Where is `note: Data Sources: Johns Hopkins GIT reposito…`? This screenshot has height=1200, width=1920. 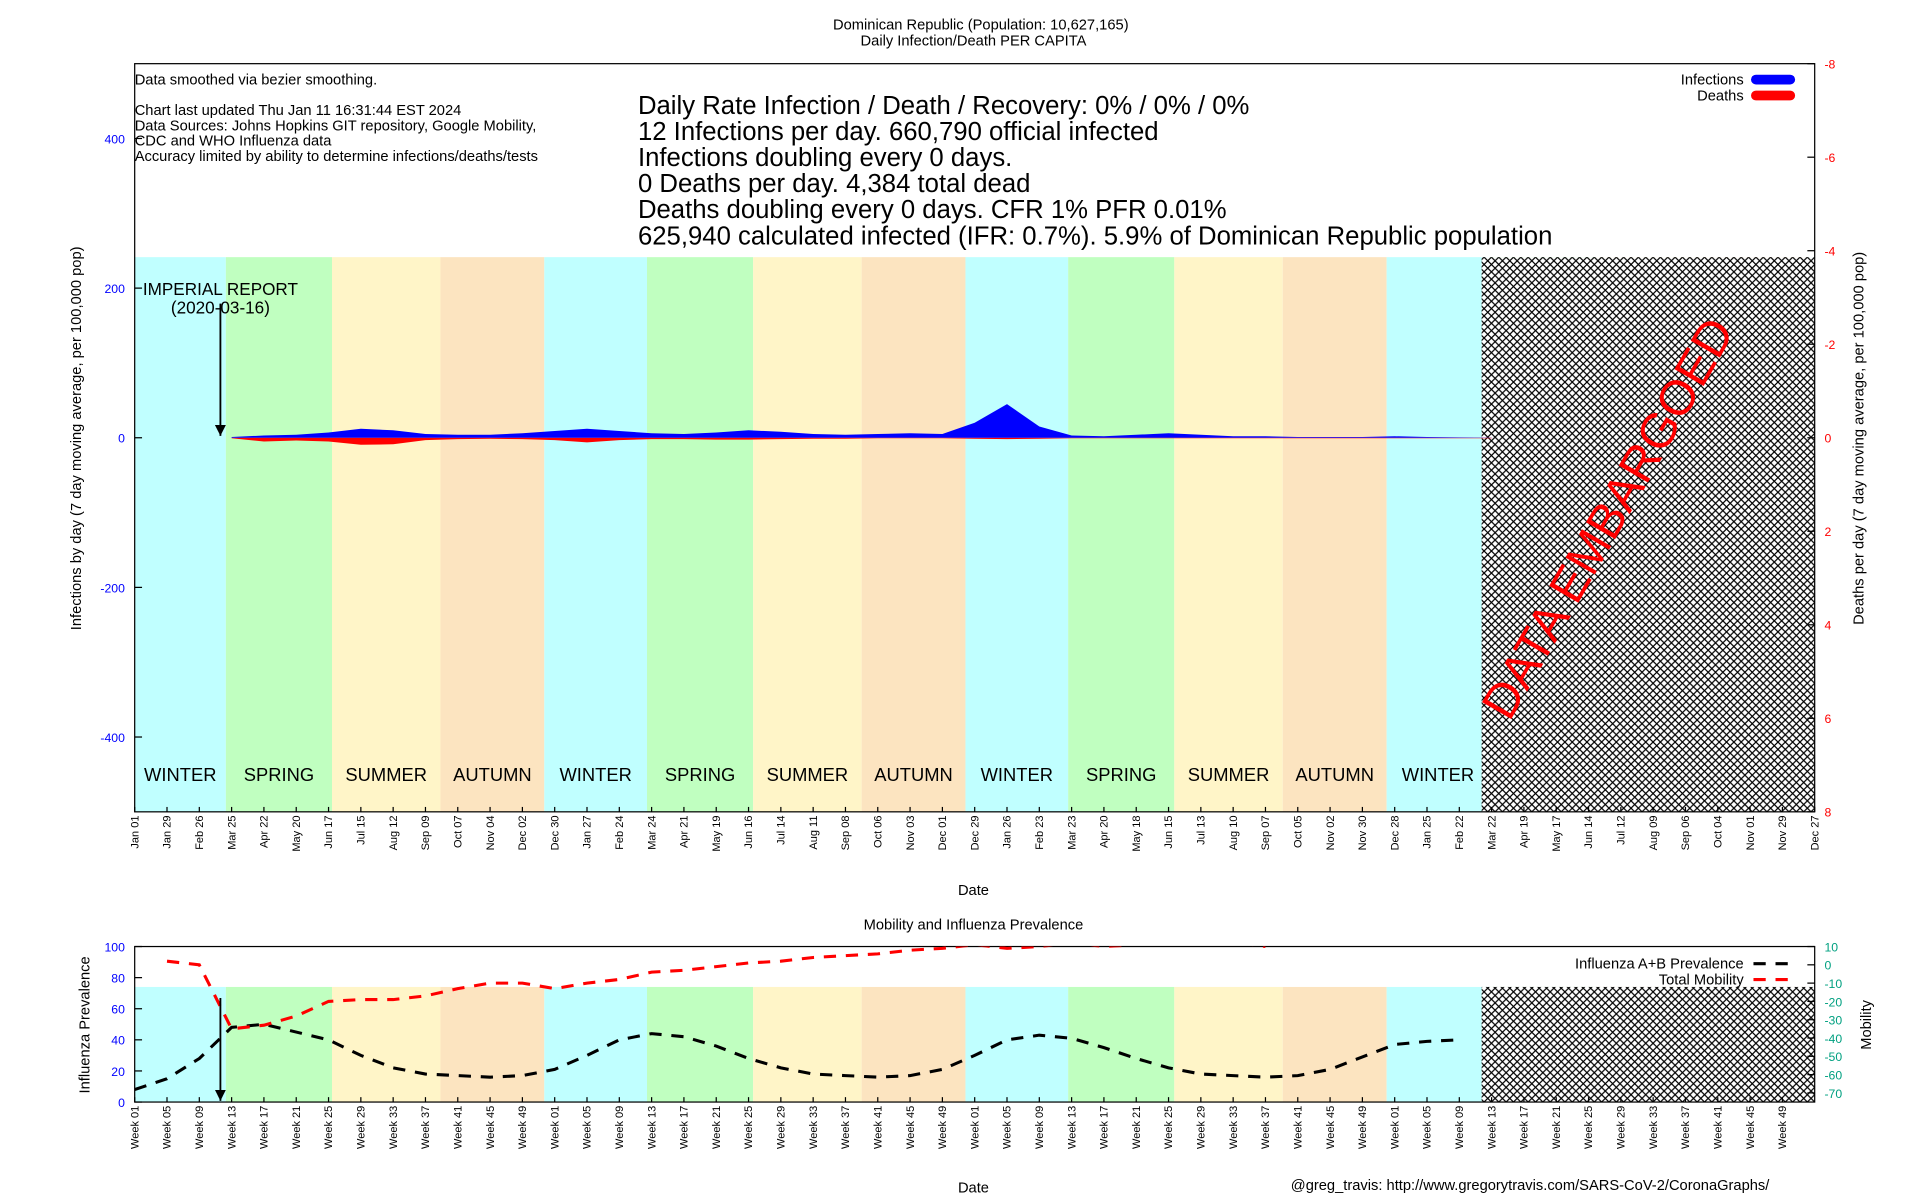
note: Data Sources: Johns Hopkins GIT reposito… is located at coordinates (336, 126).